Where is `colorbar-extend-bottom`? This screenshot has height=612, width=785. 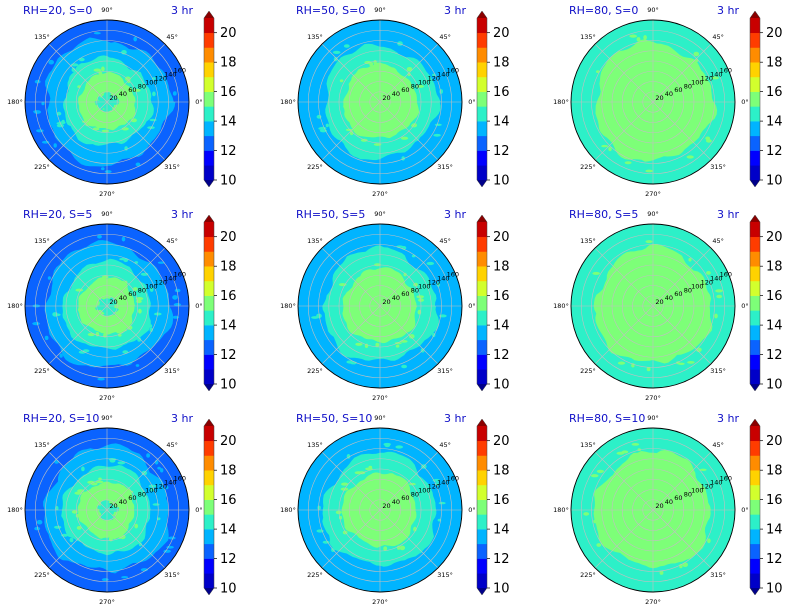
colorbar-extend-bottom is located at coordinates (482, 387).